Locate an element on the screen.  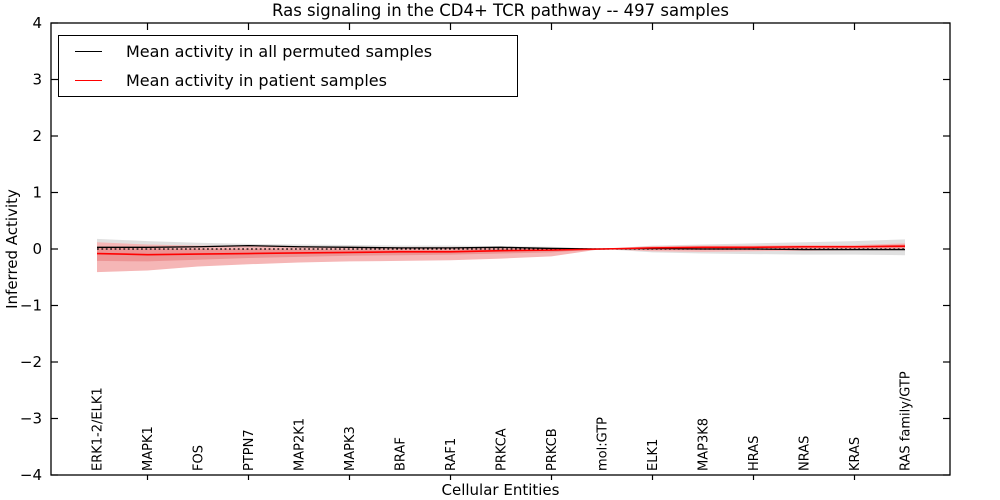
y-tick-label: −1 is located at coordinates (31, 306).